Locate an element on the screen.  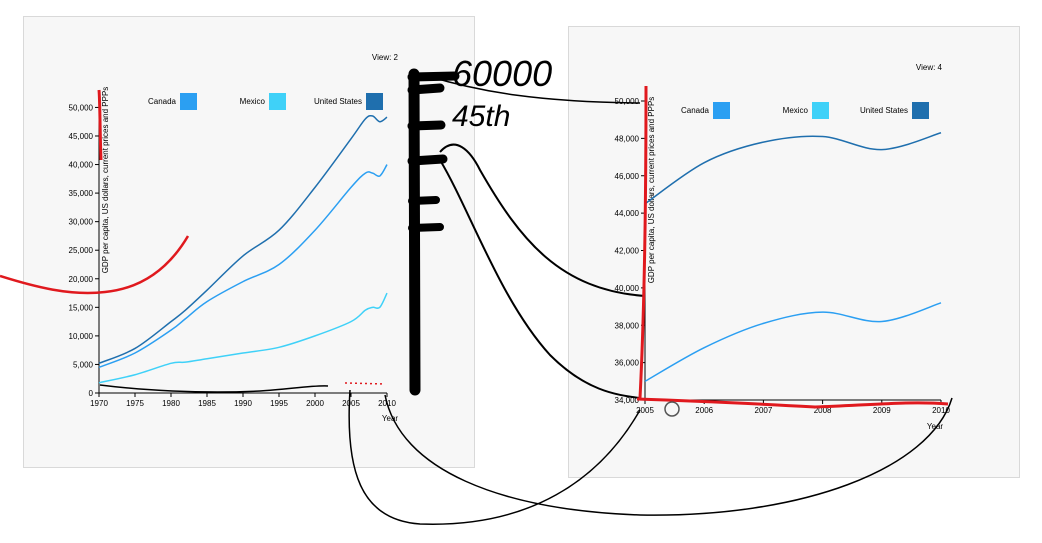
left-legend-label: United States is located at coordinates (338, 101).